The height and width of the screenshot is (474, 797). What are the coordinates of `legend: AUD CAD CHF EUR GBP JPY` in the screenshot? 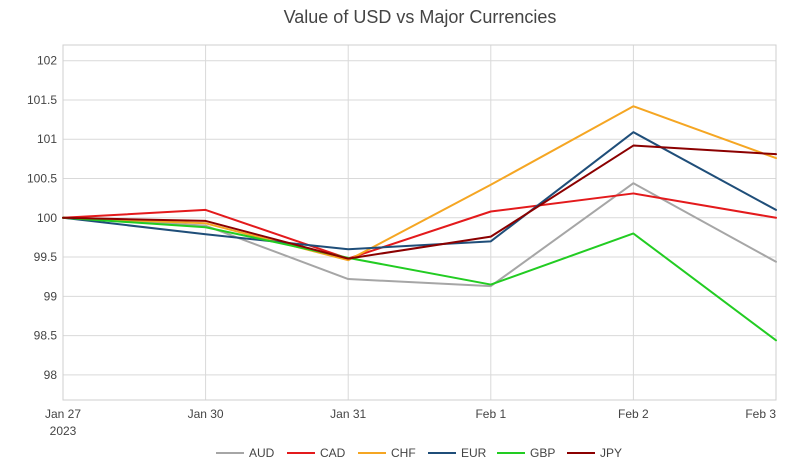 It's located at (419, 453).